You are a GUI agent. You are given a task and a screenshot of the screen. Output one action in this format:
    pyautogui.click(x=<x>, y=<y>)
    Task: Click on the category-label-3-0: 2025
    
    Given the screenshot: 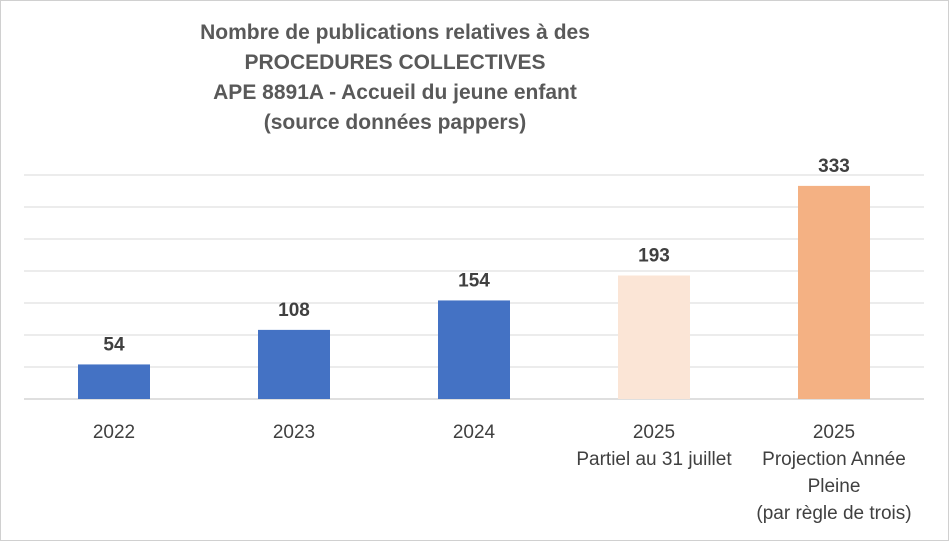 What is the action you would take?
    pyautogui.click(x=654, y=432)
    